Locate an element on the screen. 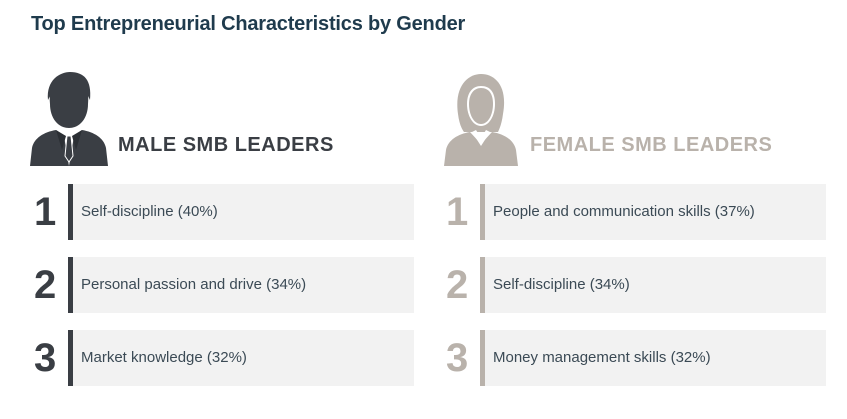 The width and height of the screenshot is (847, 419). trait-label: Market knowledge (32%) is located at coordinates (164, 357).